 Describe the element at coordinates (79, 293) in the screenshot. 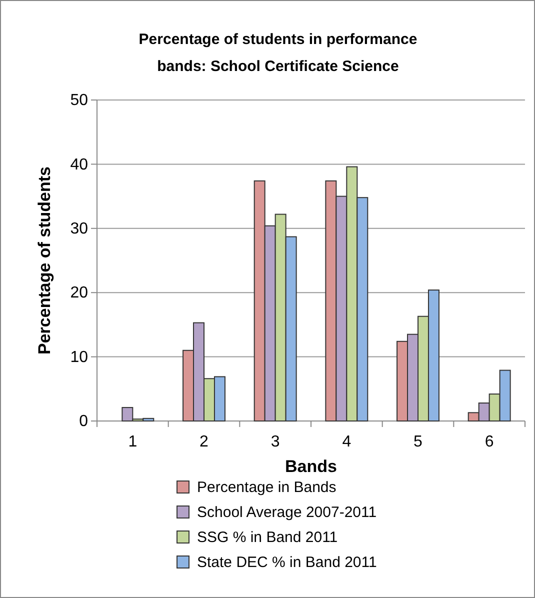

I see `y-tick-label: 20` at that location.